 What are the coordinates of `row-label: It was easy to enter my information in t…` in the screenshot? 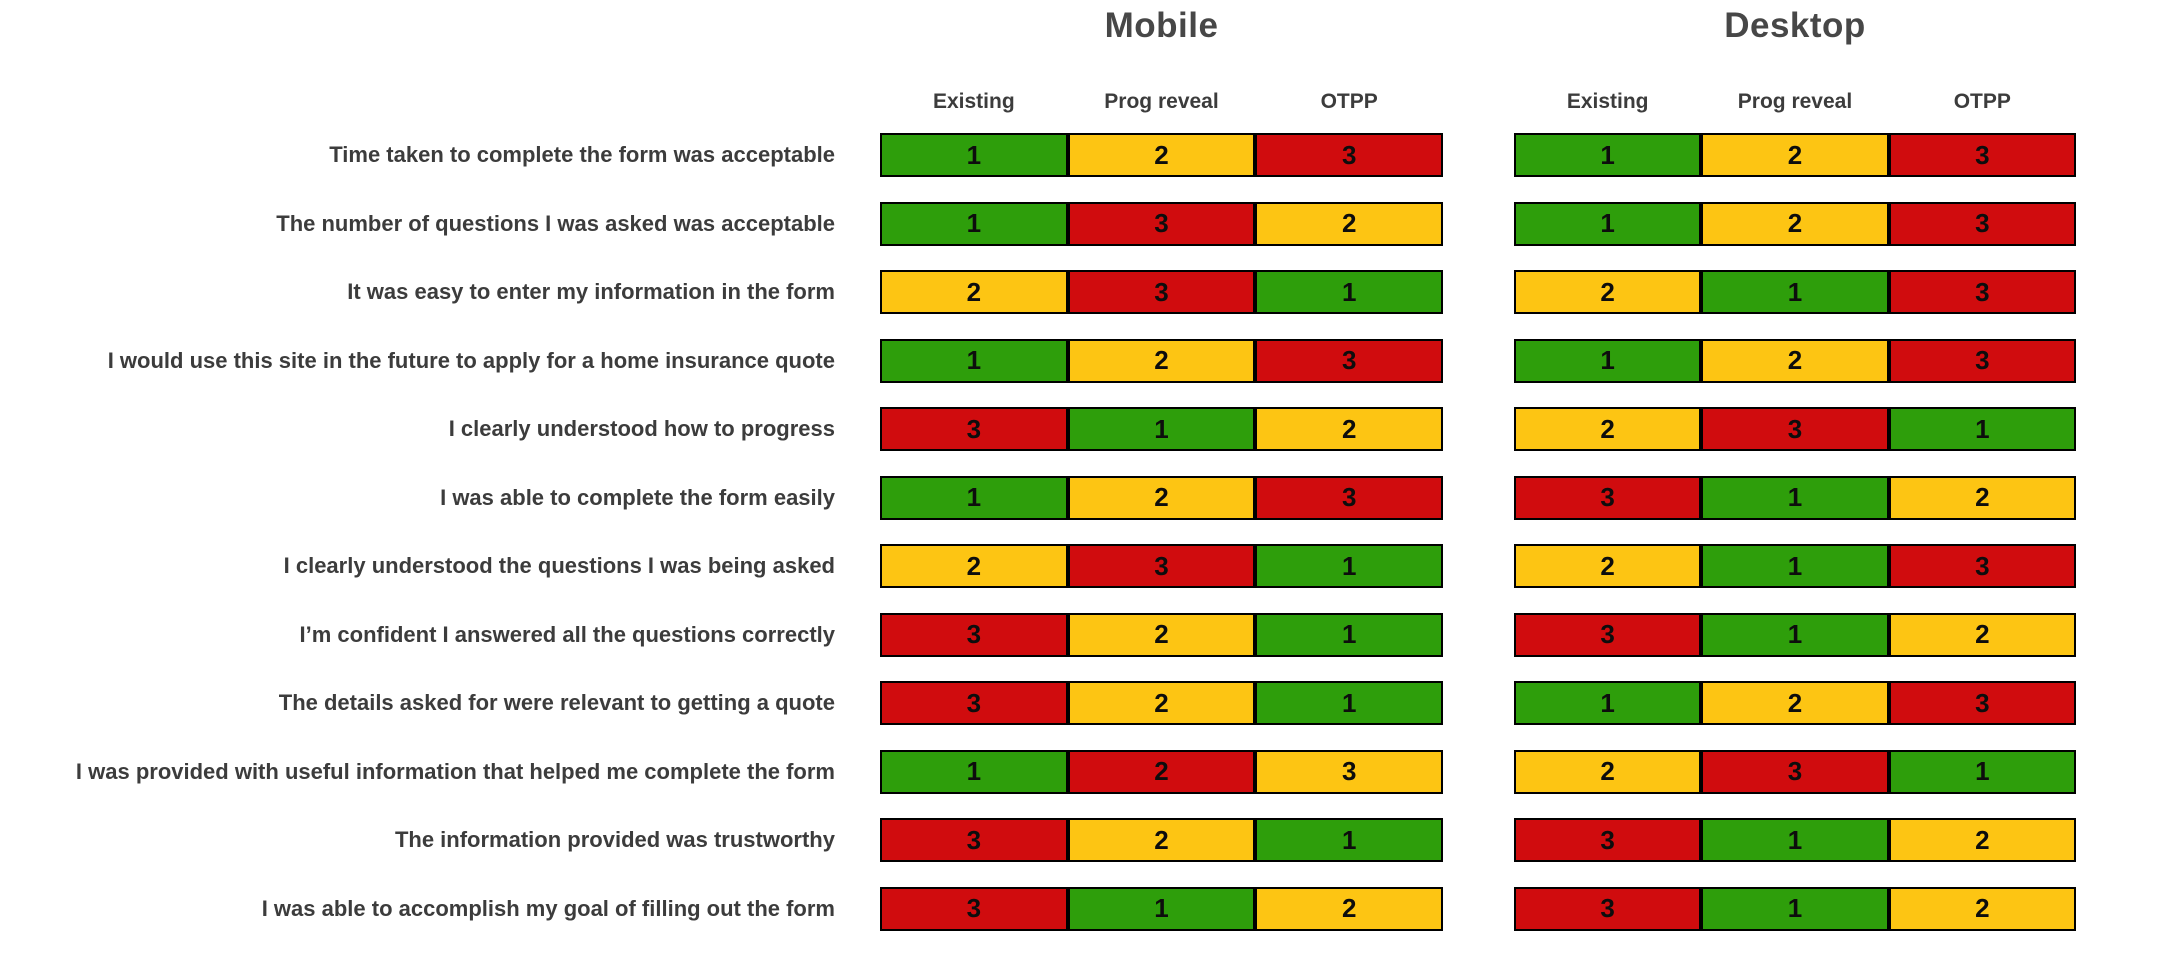 It's located at (591, 292).